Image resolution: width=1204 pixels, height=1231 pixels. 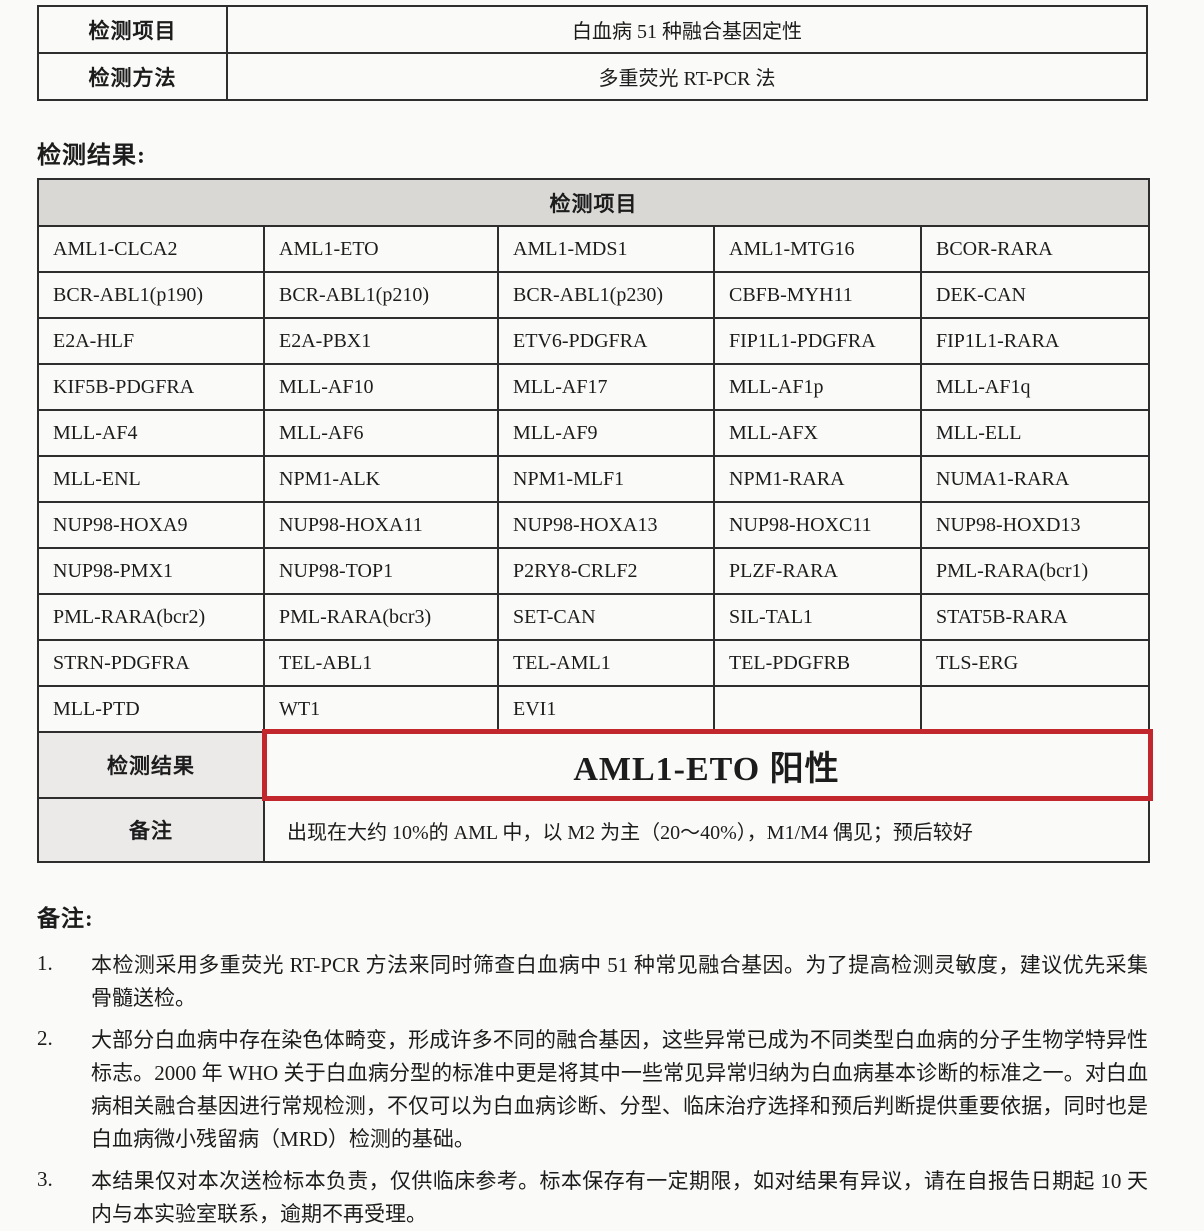 I want to click on gene-cell: DEK-CAN, so click(x=1035, y=295).